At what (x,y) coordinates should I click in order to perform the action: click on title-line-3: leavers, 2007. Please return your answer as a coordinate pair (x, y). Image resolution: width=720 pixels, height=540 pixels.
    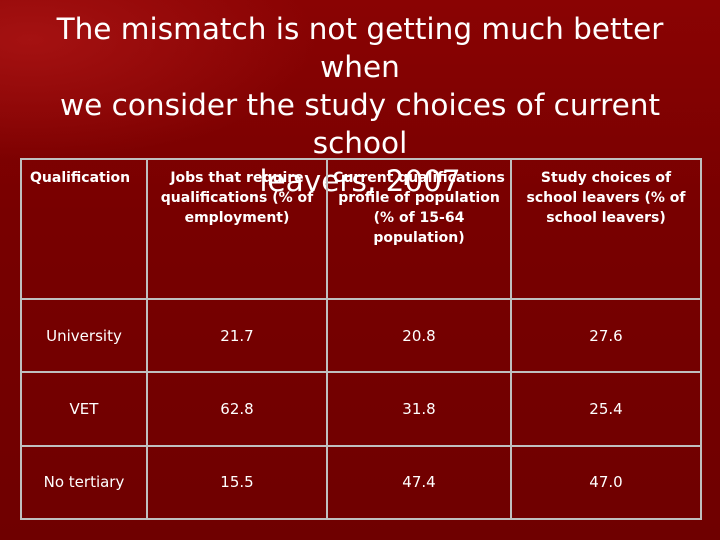
    Looking at the image, I should click on (360, 181).